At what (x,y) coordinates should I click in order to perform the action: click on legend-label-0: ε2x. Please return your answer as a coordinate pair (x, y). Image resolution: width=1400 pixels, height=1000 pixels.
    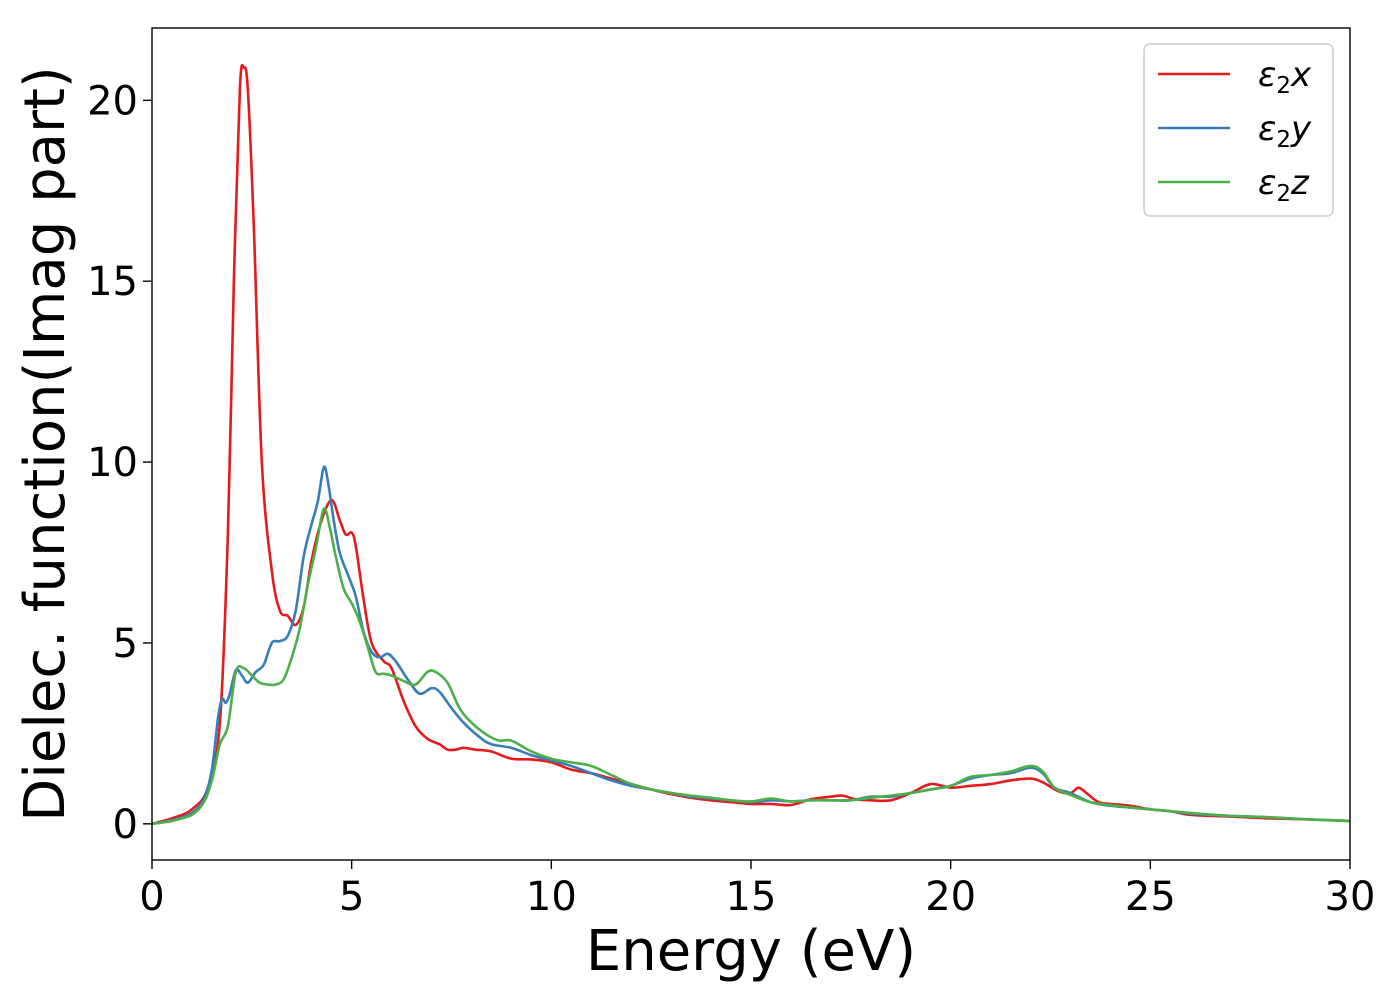
    Looking at the image, I should click on (1285, 77).